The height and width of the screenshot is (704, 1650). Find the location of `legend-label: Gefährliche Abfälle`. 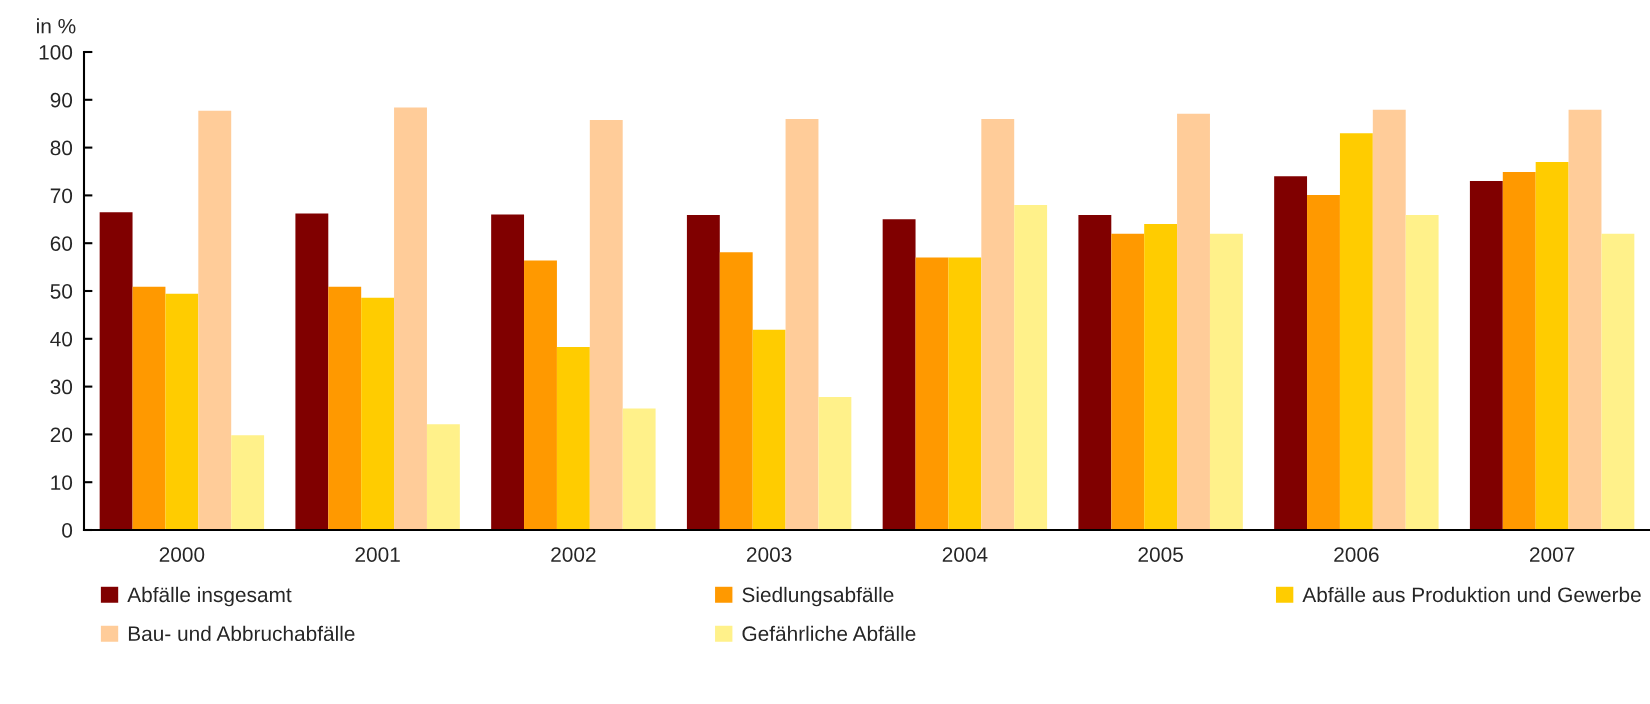

legend-label: Gefährliche Abfälle is located at coordinates (829, 633).